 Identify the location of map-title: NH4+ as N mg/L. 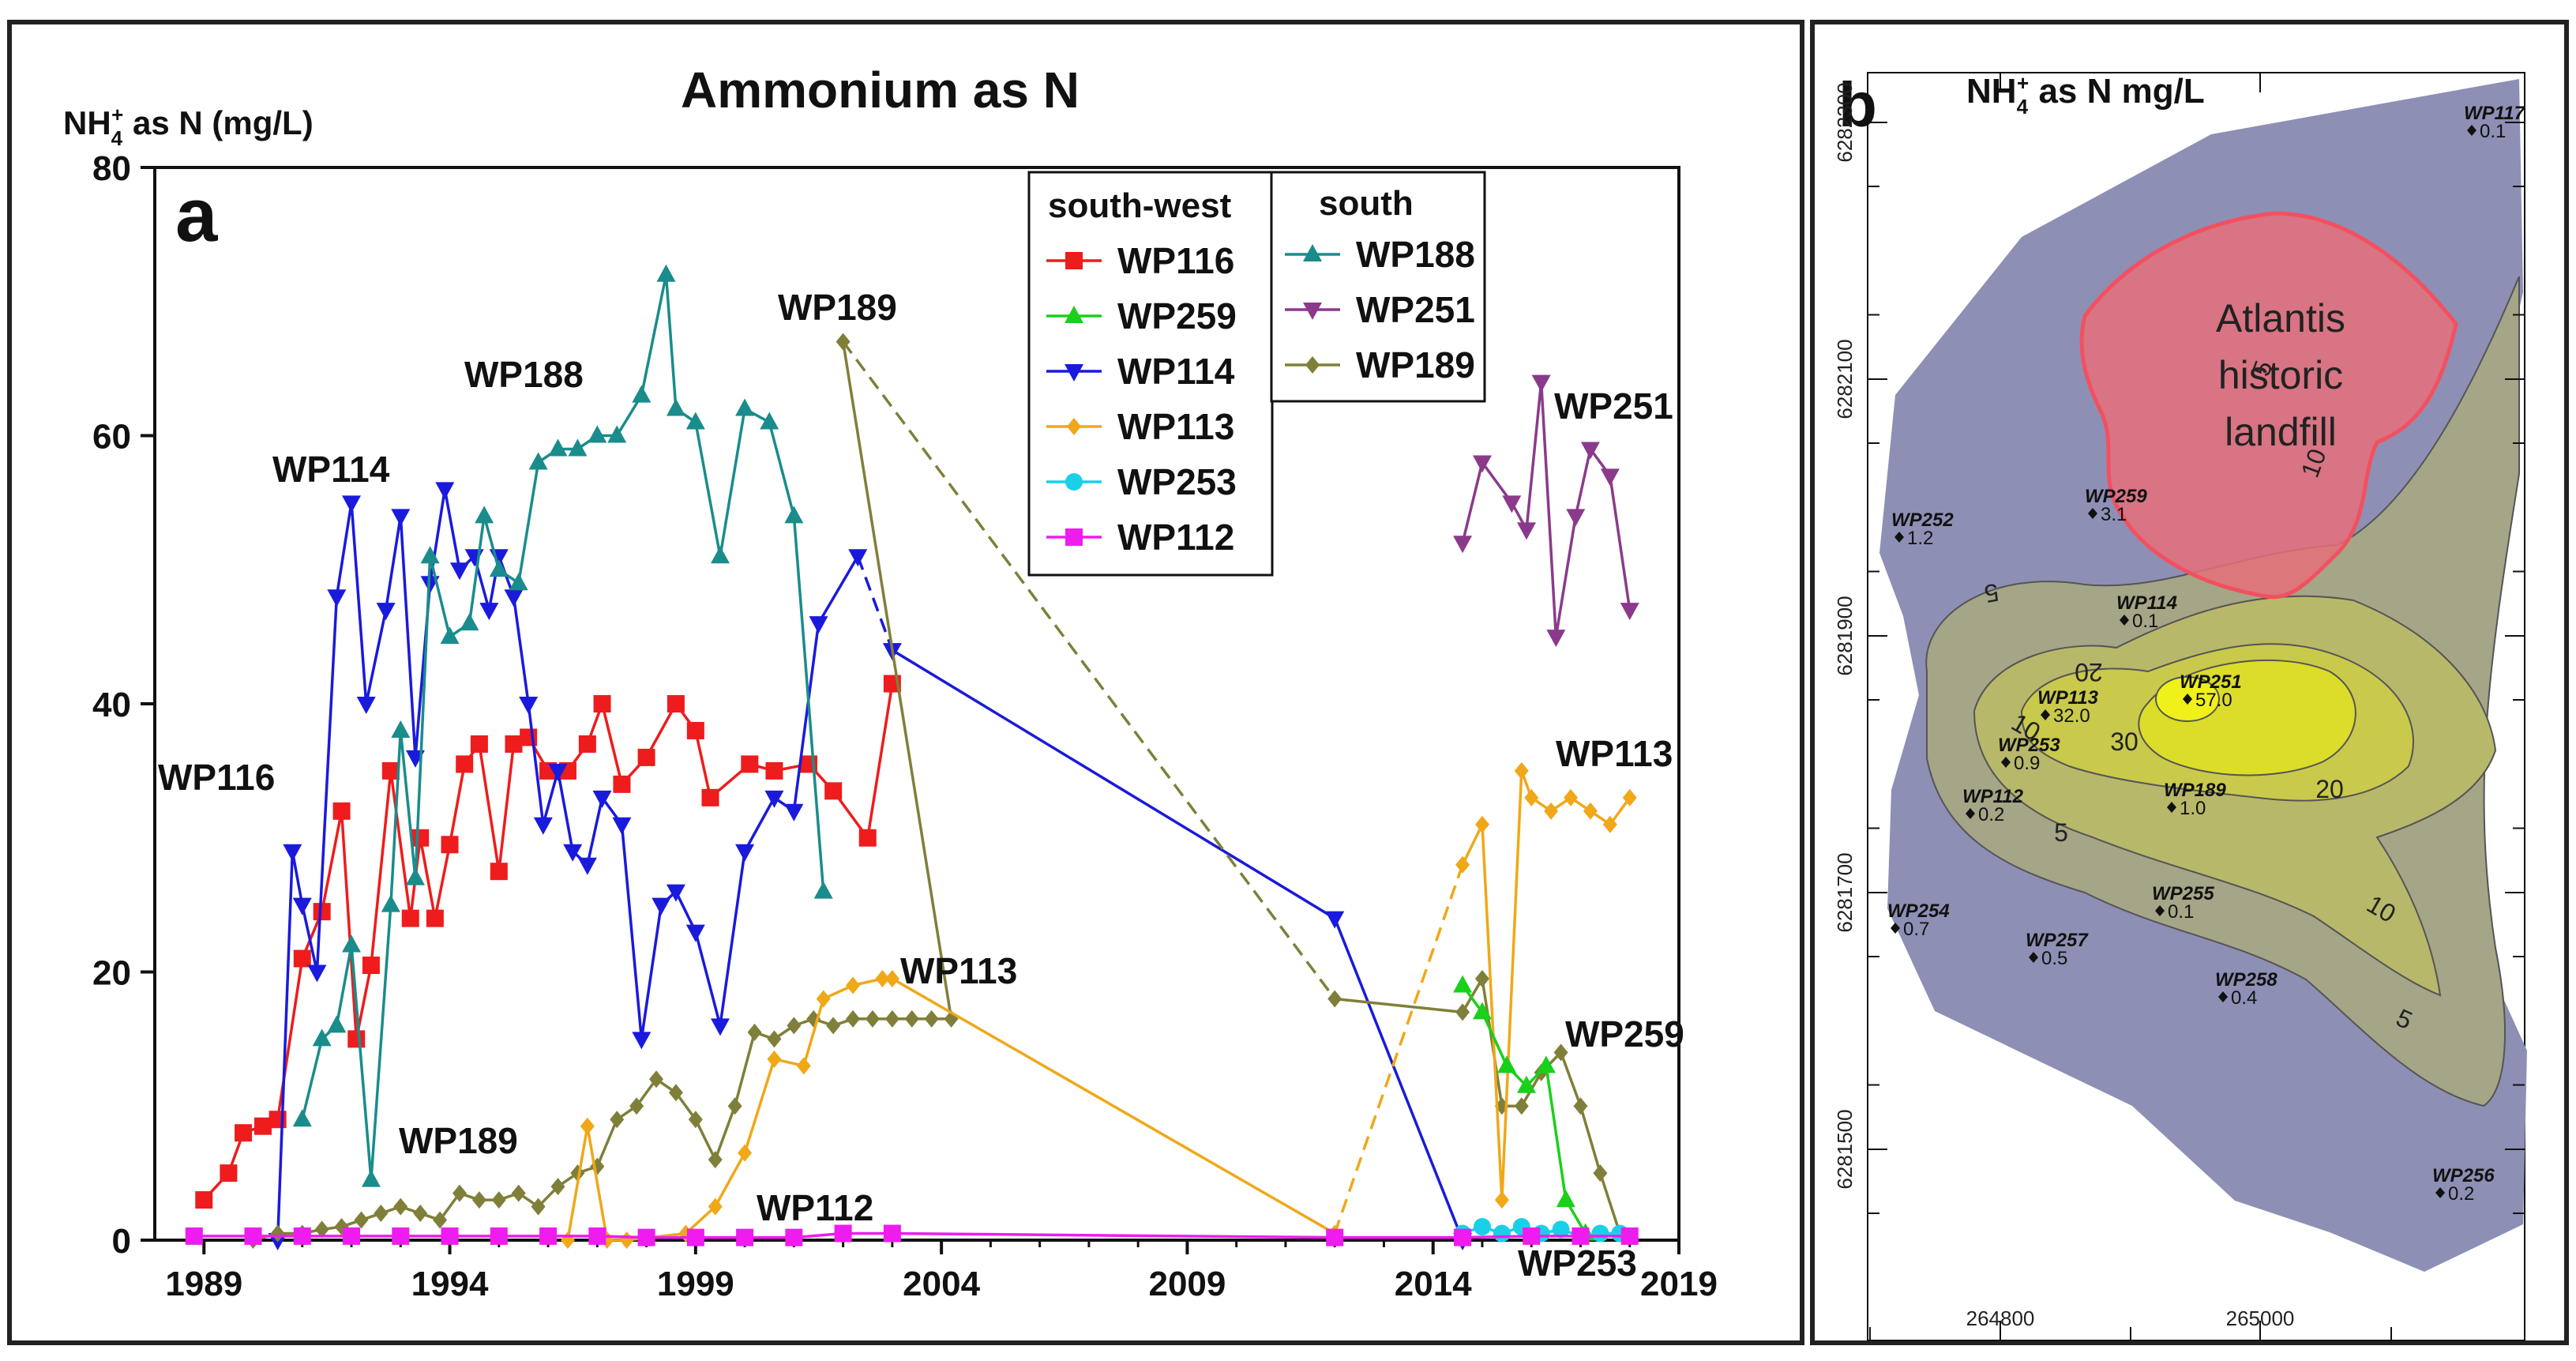
(2085, 94).